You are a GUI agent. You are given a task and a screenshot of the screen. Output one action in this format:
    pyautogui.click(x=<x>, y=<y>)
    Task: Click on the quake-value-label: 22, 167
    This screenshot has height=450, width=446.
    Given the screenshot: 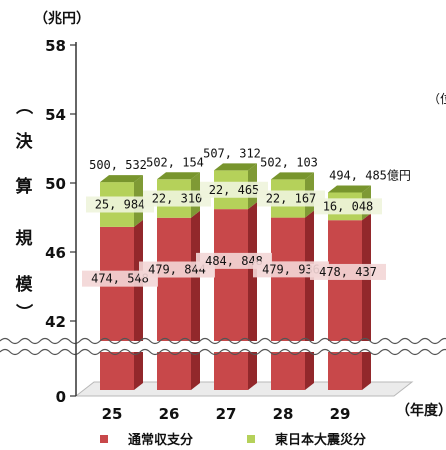 What is the action you would take?
    pyautogui.click(x=291, y=198)
    